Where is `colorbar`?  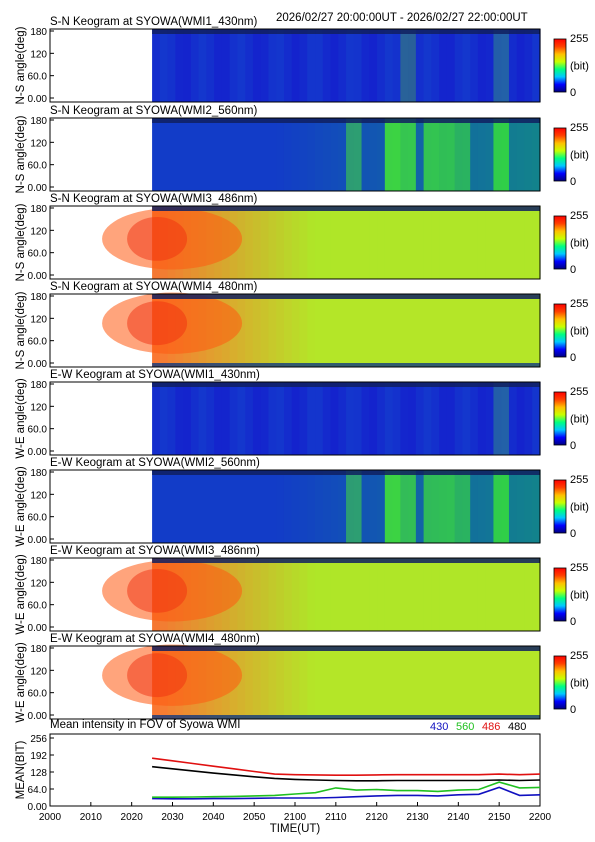 colorbar is located at coordinates (560, 242).